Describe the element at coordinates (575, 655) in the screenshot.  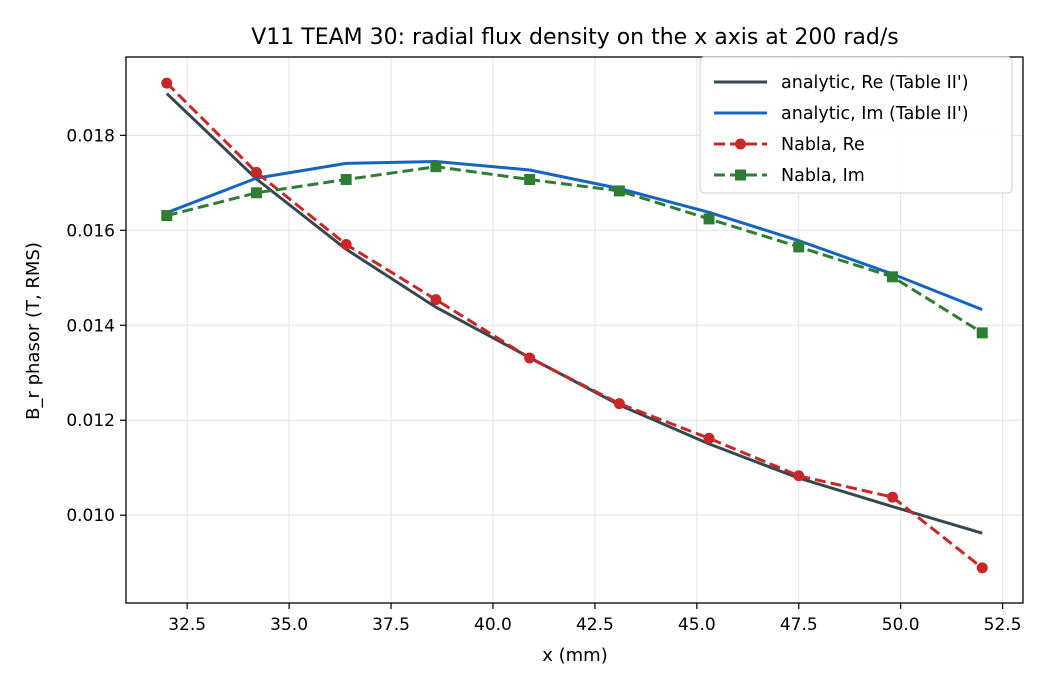
I see `x-axis-label: x (mm)` at that location.